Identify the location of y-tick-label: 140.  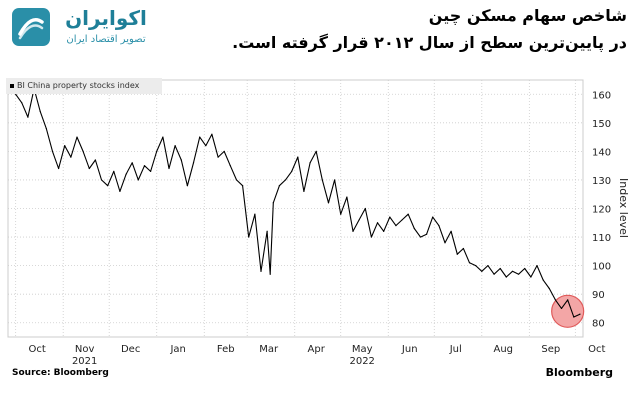
(601, 152).